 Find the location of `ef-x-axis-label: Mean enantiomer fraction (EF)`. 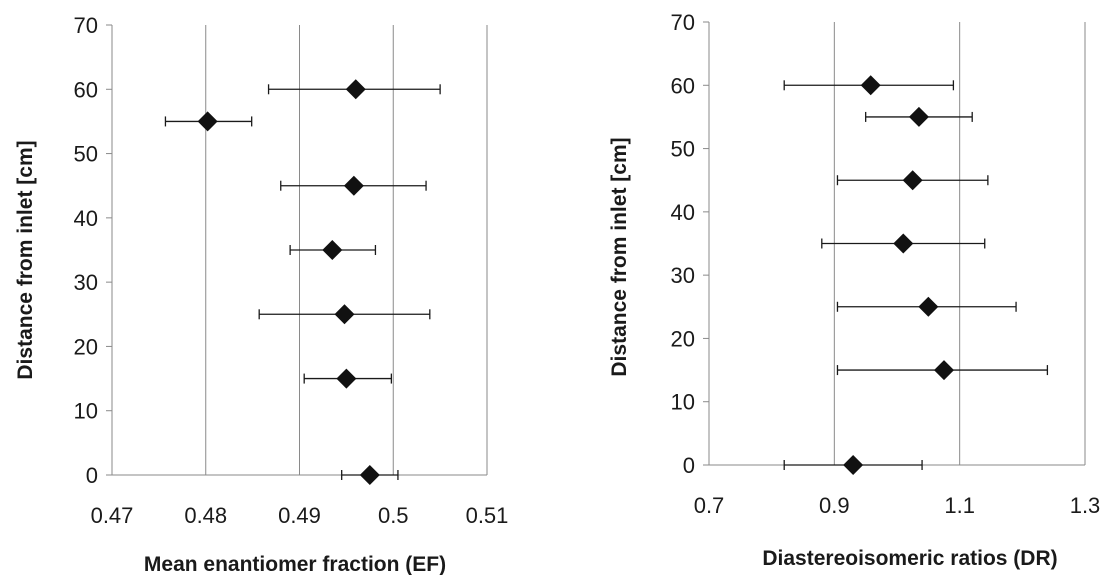

ef-x-axis-label: Mean enantiomer fraction (EF) is located at coordinates (295, 564).